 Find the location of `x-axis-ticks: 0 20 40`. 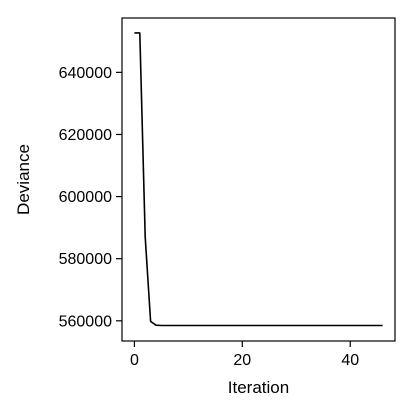

x-axis-ticks: 0 20 40 is located at coordinates (244, 355).